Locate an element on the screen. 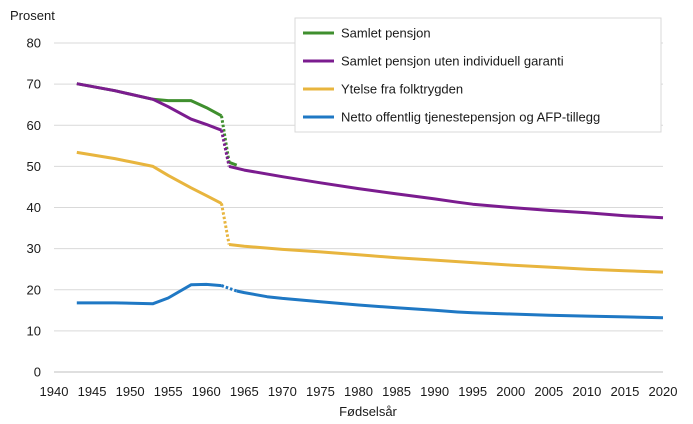 The height and width of the screenshot is (424, 693). series-2-dotted-segment is located at coordinates (225, 148).